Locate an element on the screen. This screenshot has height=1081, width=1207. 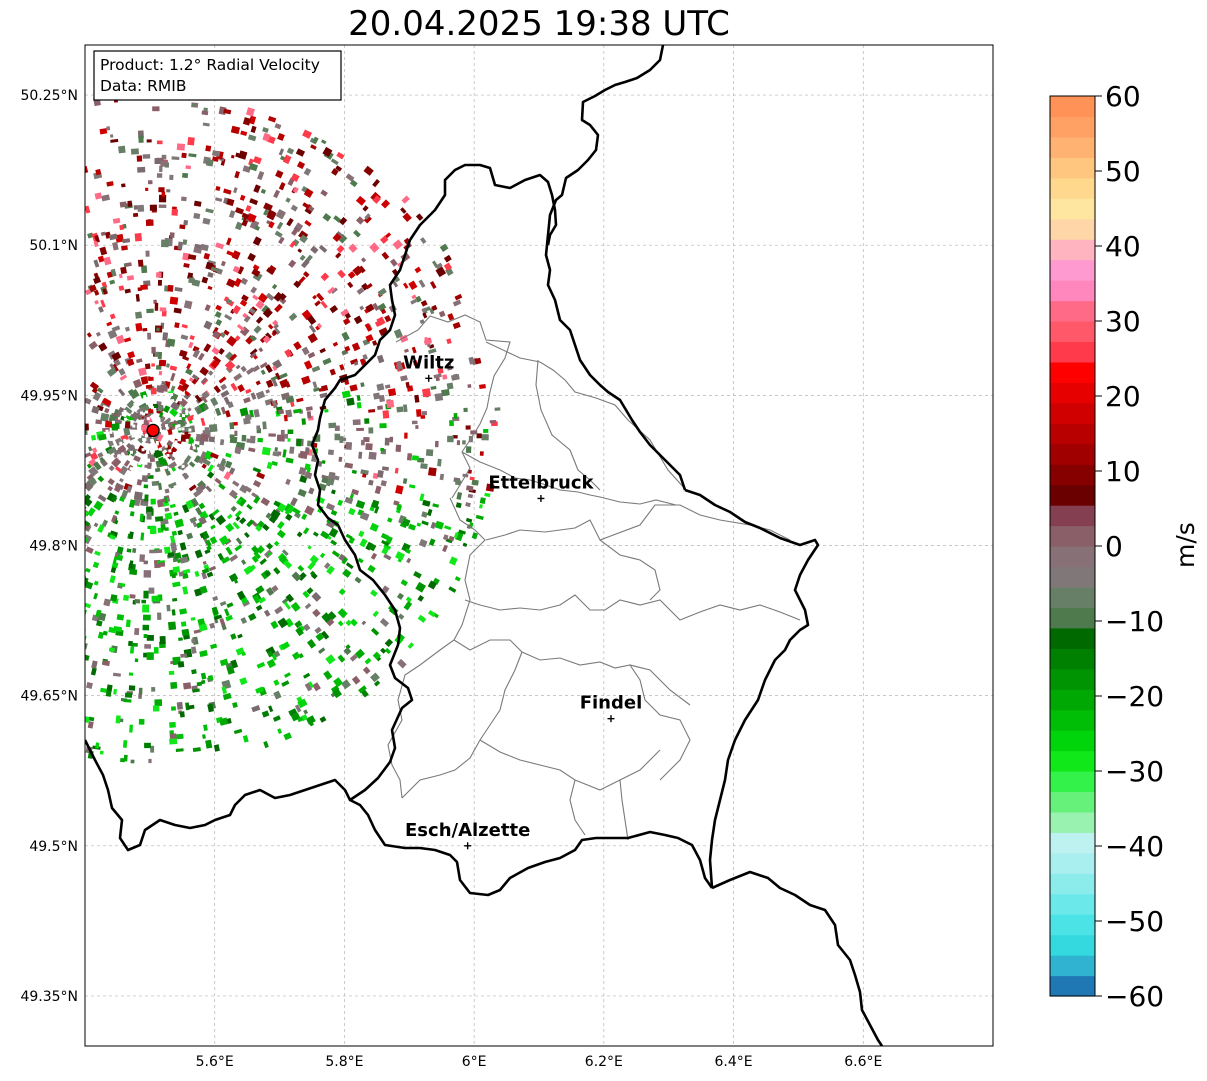
map-title: 20.04.2025 19:38 UTC is located at coordinates (539, 24).